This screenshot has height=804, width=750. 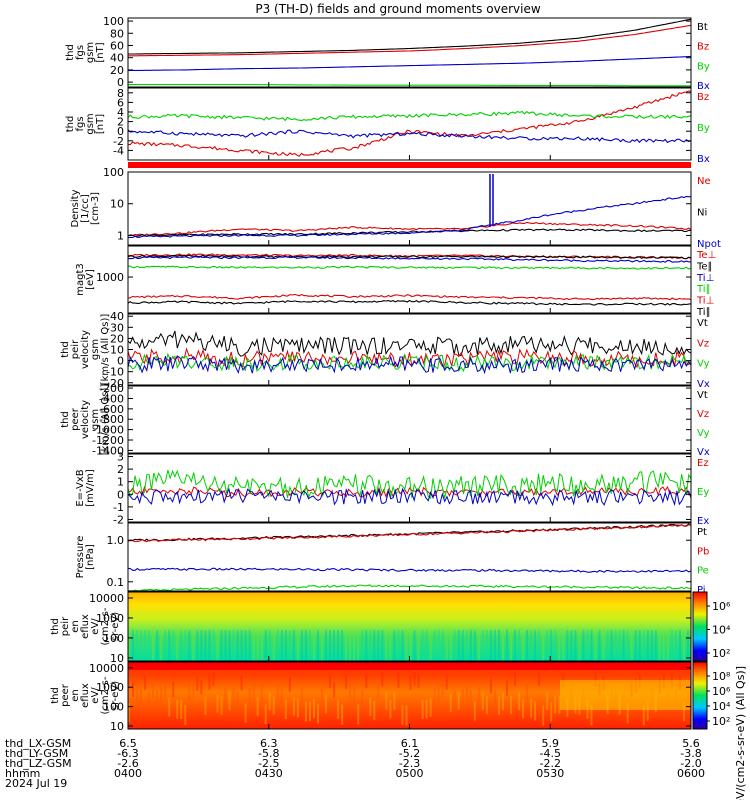 What do you see at coordinates (550, 773) in the screenshot?
I see `x-tick-label: 0530` at bounding box center [550, 773].